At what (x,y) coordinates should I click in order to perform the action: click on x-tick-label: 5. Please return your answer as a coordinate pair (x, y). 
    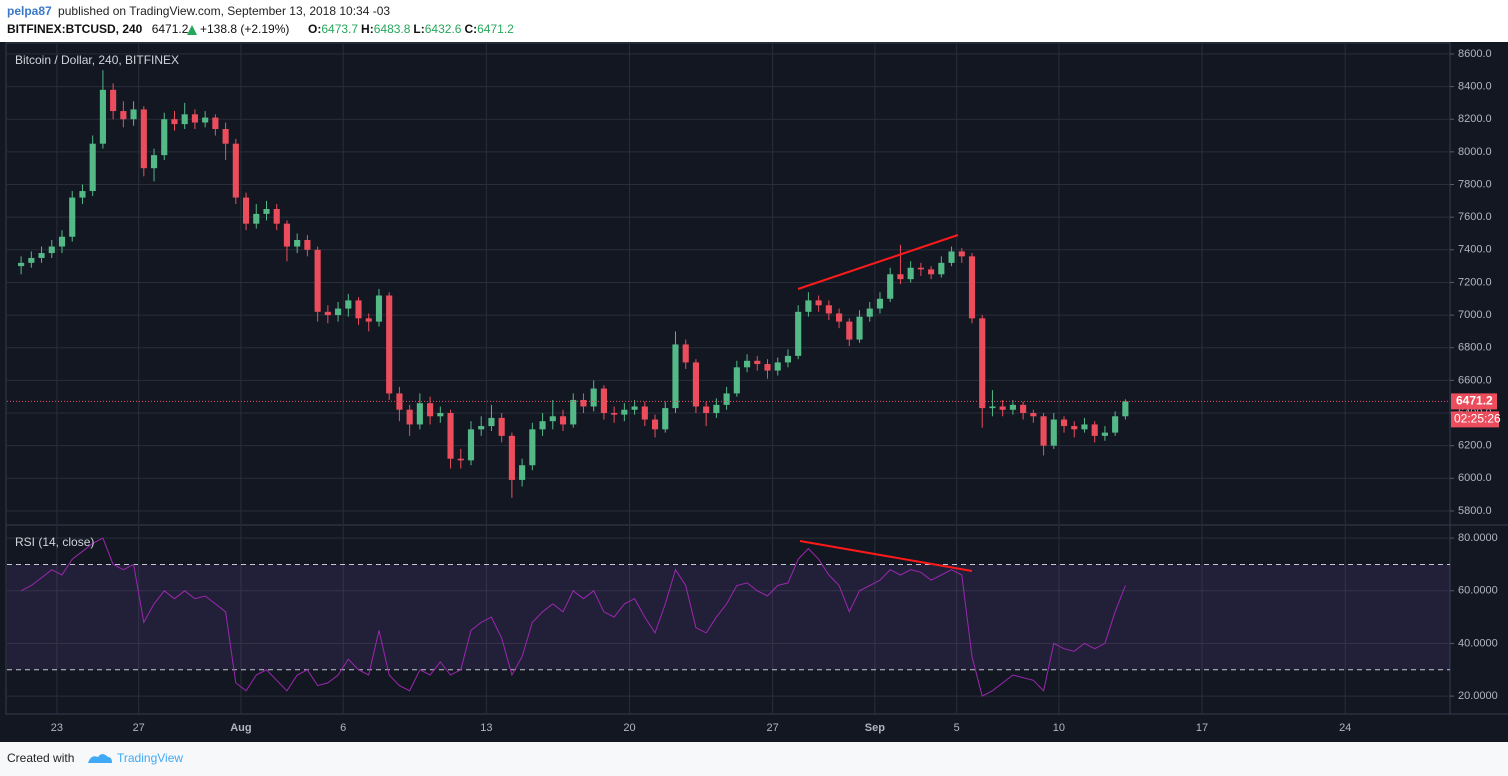
    Looking at the image, I should click on (957, 728).